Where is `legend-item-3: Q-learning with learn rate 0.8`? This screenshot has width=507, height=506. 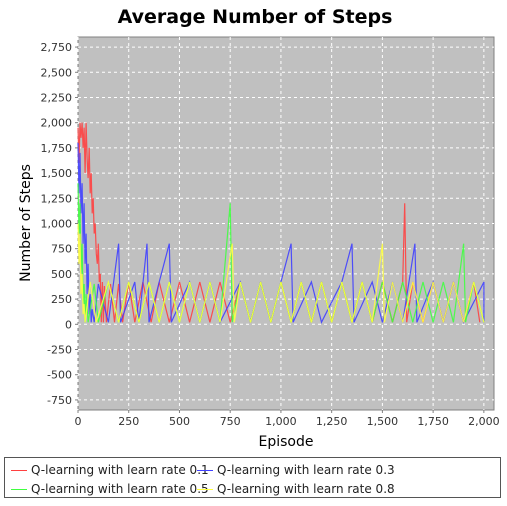 legend-item-3: Q-learning with learn rate 0.8 is located at coordinates (296, 489).